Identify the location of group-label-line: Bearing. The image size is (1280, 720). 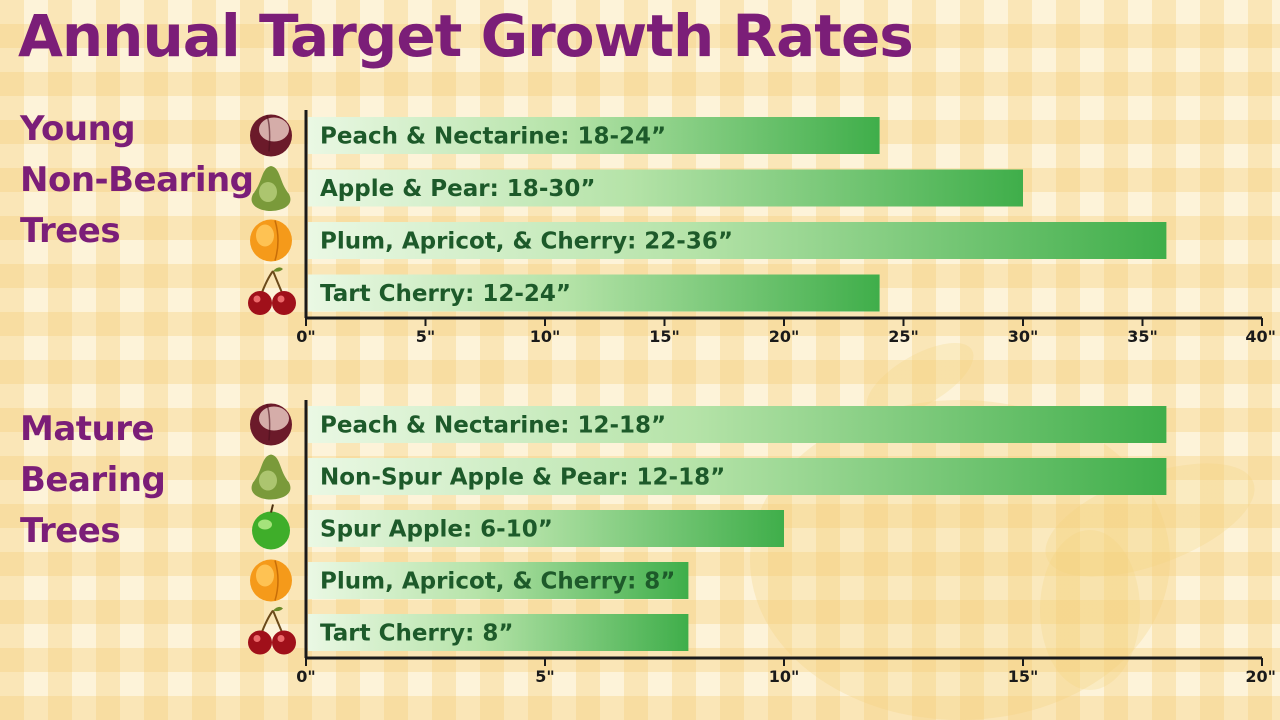
(93, 480).